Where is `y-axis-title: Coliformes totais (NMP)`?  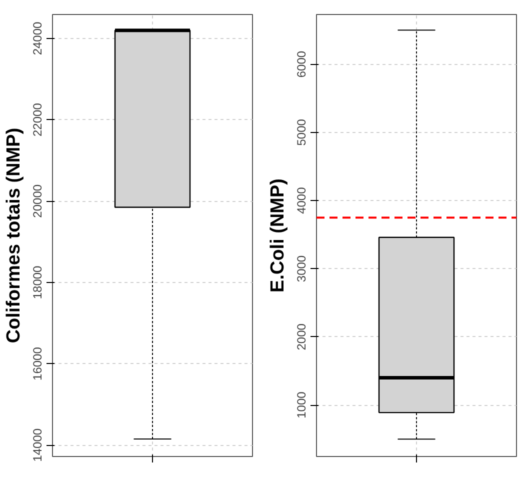 y-axis-title: Coliformes totais (NMP) is located at coordinates (14, 236).